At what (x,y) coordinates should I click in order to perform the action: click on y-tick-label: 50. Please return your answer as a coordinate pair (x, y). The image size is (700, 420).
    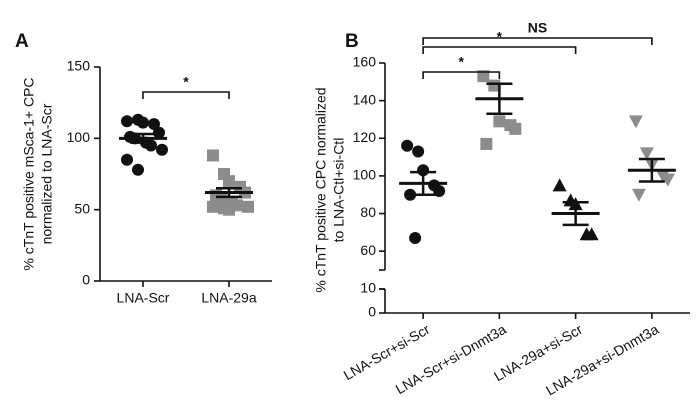
    Looking at the image, I should click on (82, 208).